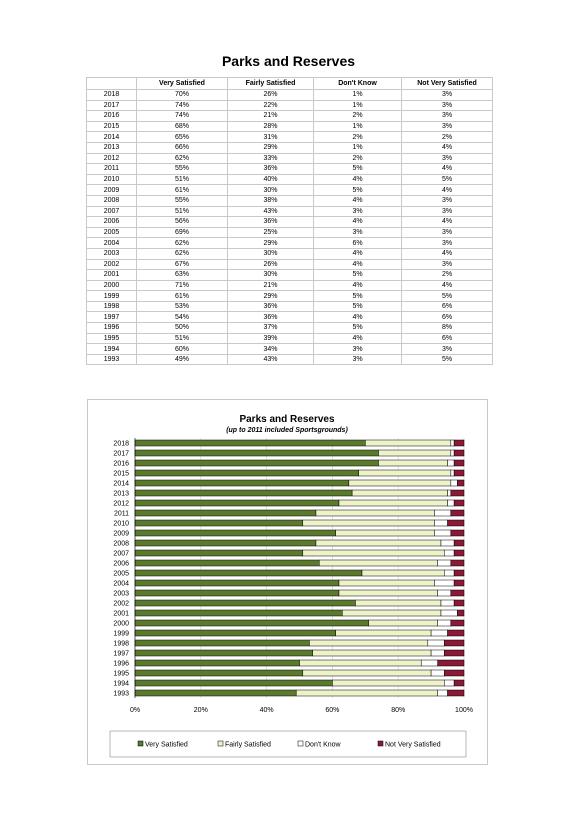  Describe the element at coordinates (111, 359) in the screenshot. I see `year-cell: 1993` at that location.